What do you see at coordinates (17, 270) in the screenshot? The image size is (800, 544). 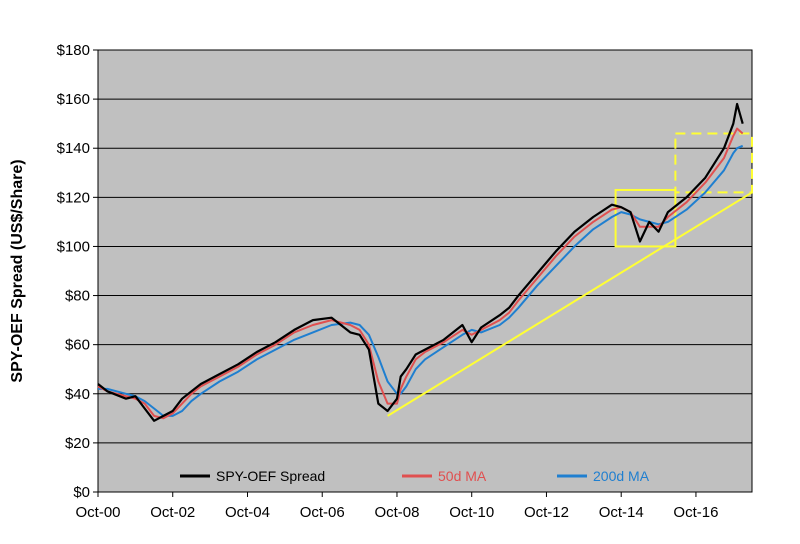 I see `y-axis-title: SPY-OEF Spread (US$/Share)` at bounding box center [17, 270].